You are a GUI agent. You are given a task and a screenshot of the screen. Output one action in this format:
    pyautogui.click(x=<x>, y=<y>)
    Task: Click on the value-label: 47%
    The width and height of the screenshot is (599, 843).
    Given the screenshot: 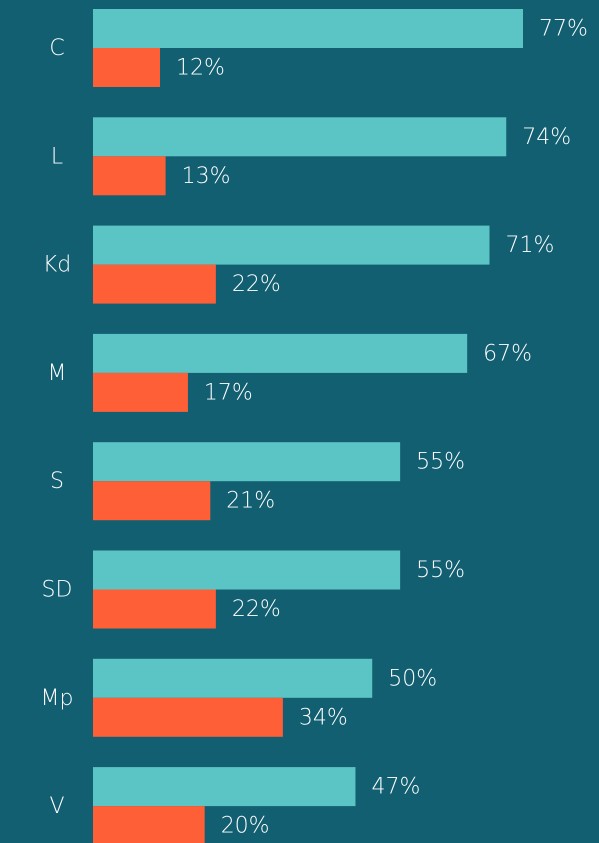 What is the action you would take?
    pyautogui.click(x=395, y=787)
    